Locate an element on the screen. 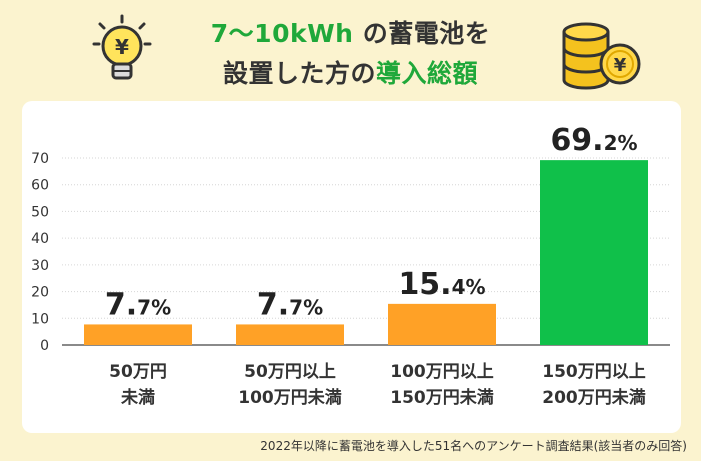 This screenshot has width=701, height=461. y-tick-label: 40 is located at coordinates (40, 239).